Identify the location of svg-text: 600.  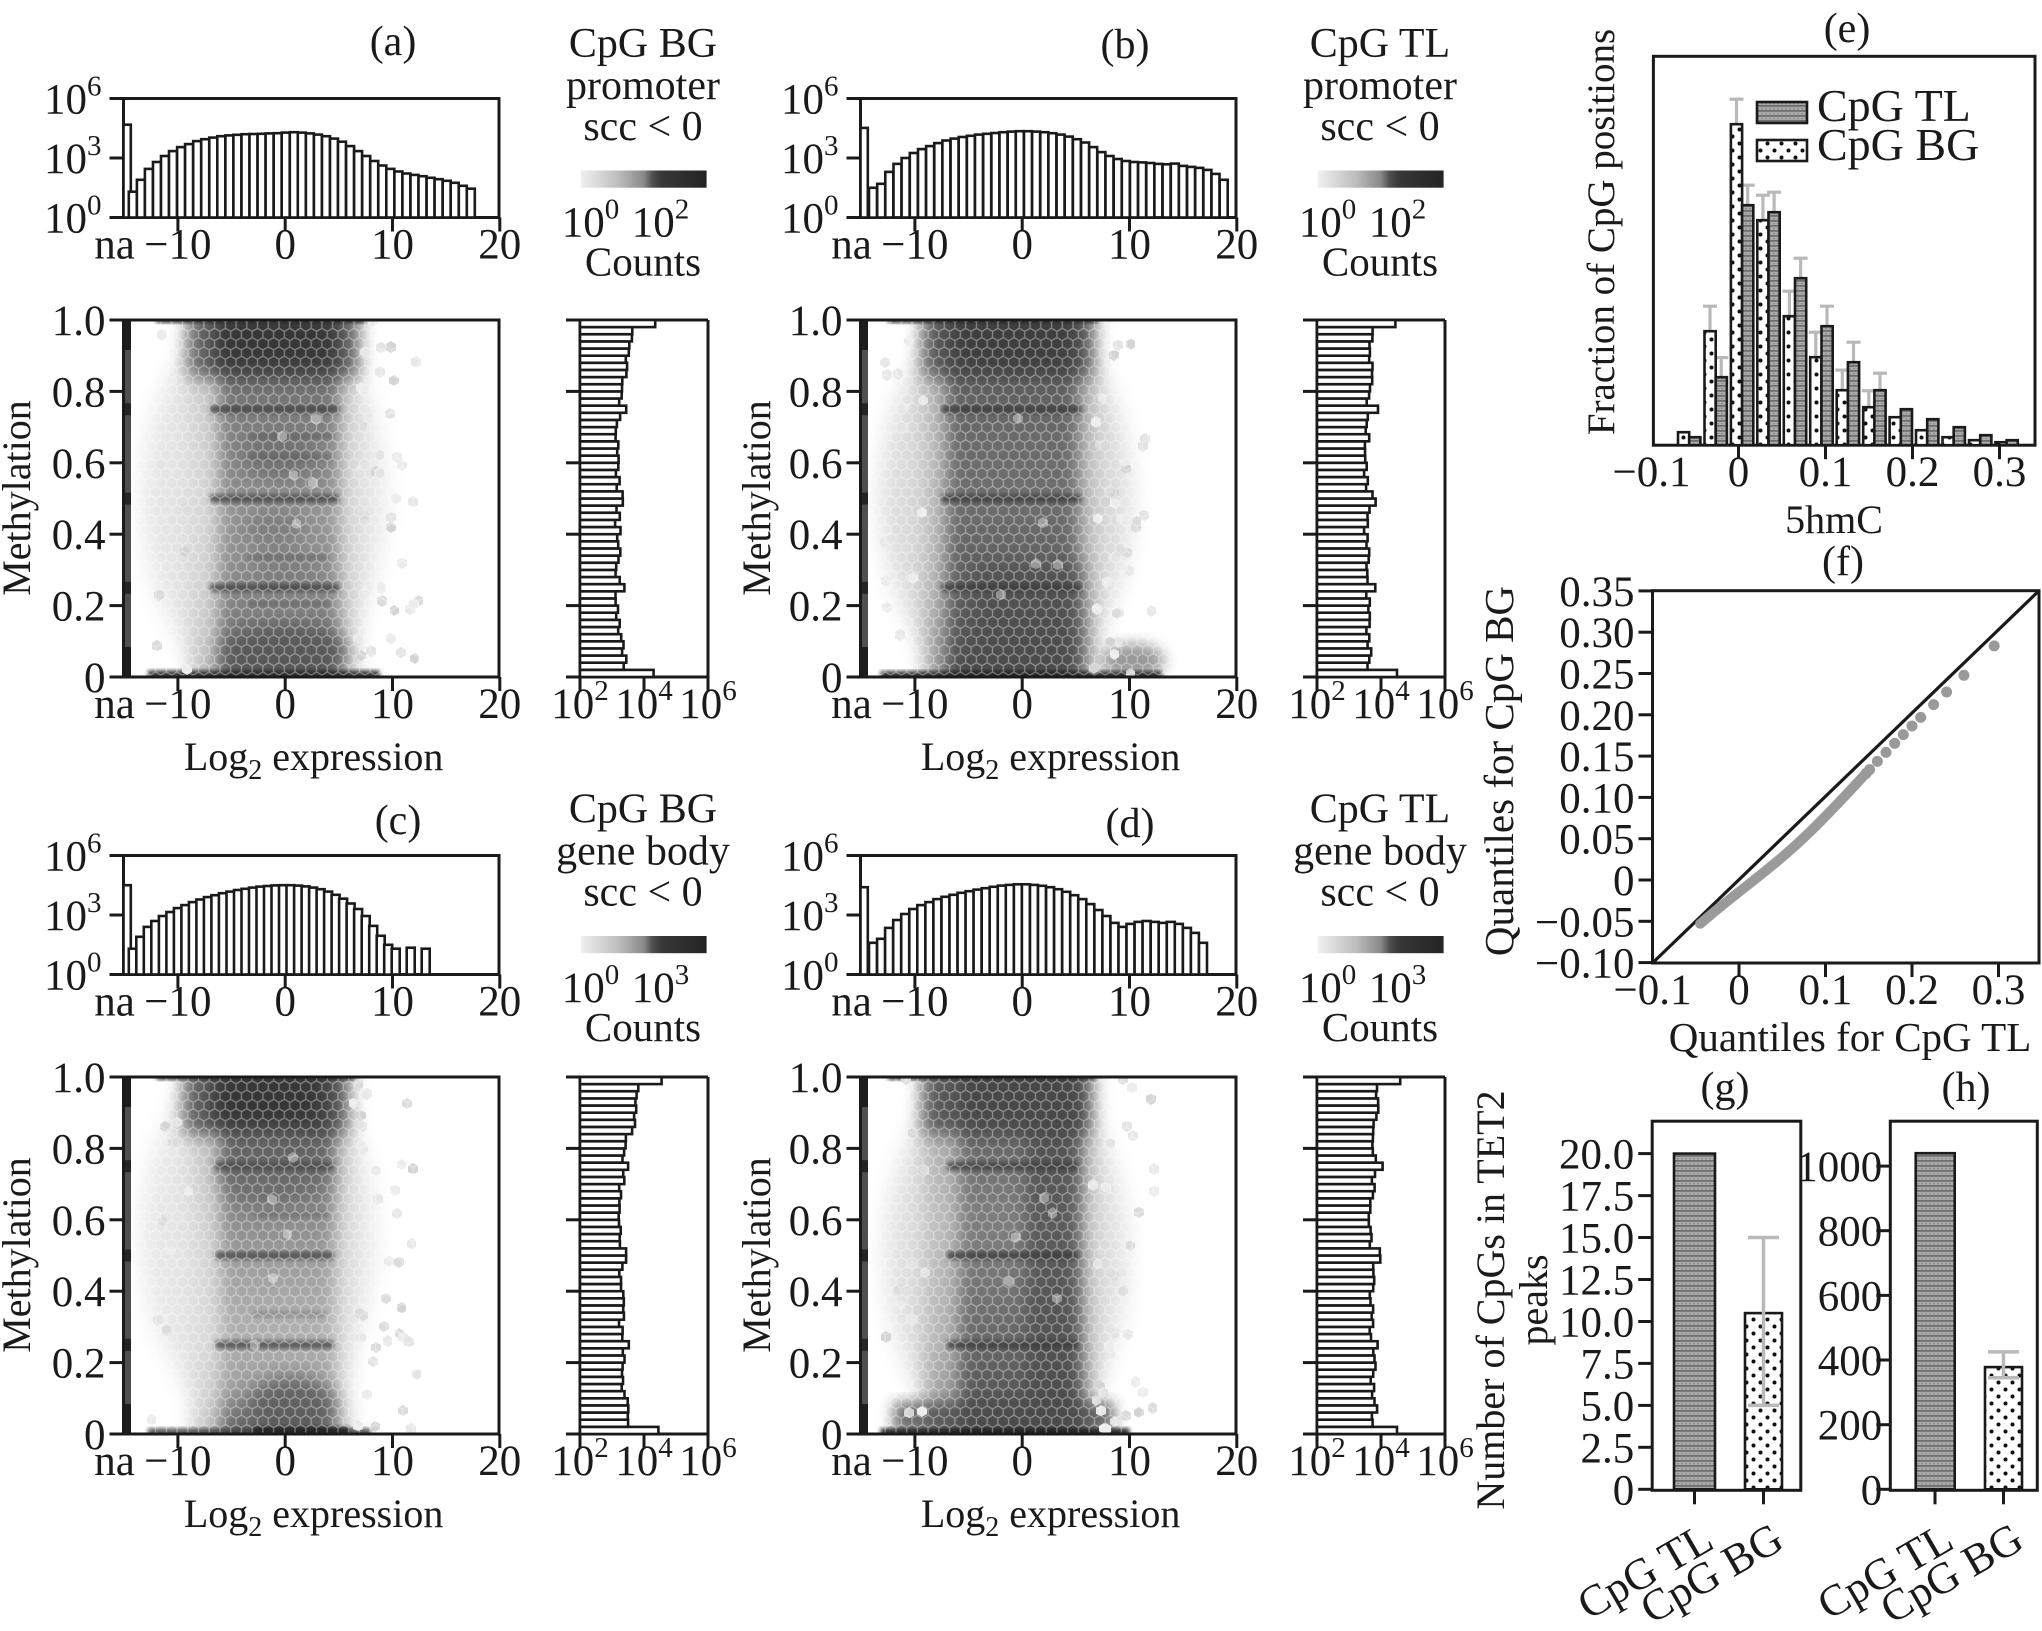
(1850, 1296).